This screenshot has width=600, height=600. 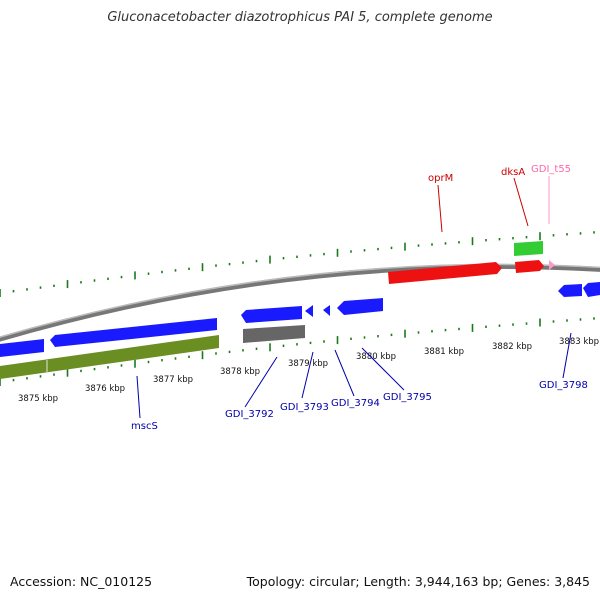 What do you see at coordinates (444, 352) in the screenshot?
I see `scale-label-3881: 3881 kbp` at bounding box center [444, 352].